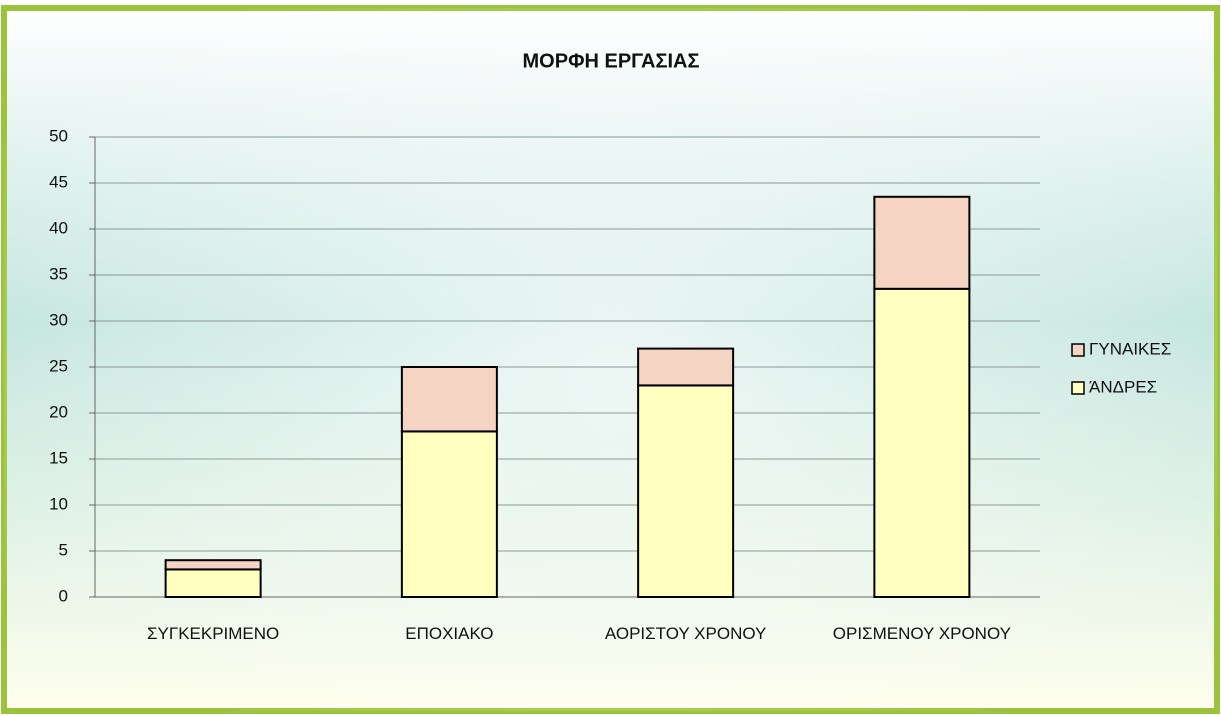 This screenshot has width=1221, height=716. I want to click on y-tick-label: 0, so click(63, 595).